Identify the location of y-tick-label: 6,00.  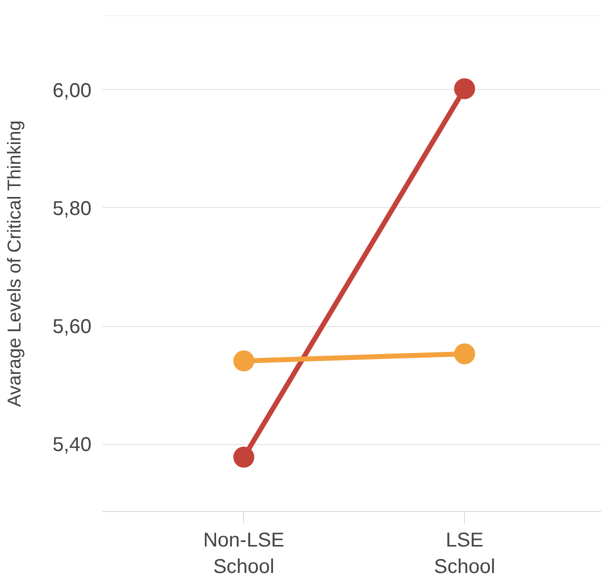
(72, 91).